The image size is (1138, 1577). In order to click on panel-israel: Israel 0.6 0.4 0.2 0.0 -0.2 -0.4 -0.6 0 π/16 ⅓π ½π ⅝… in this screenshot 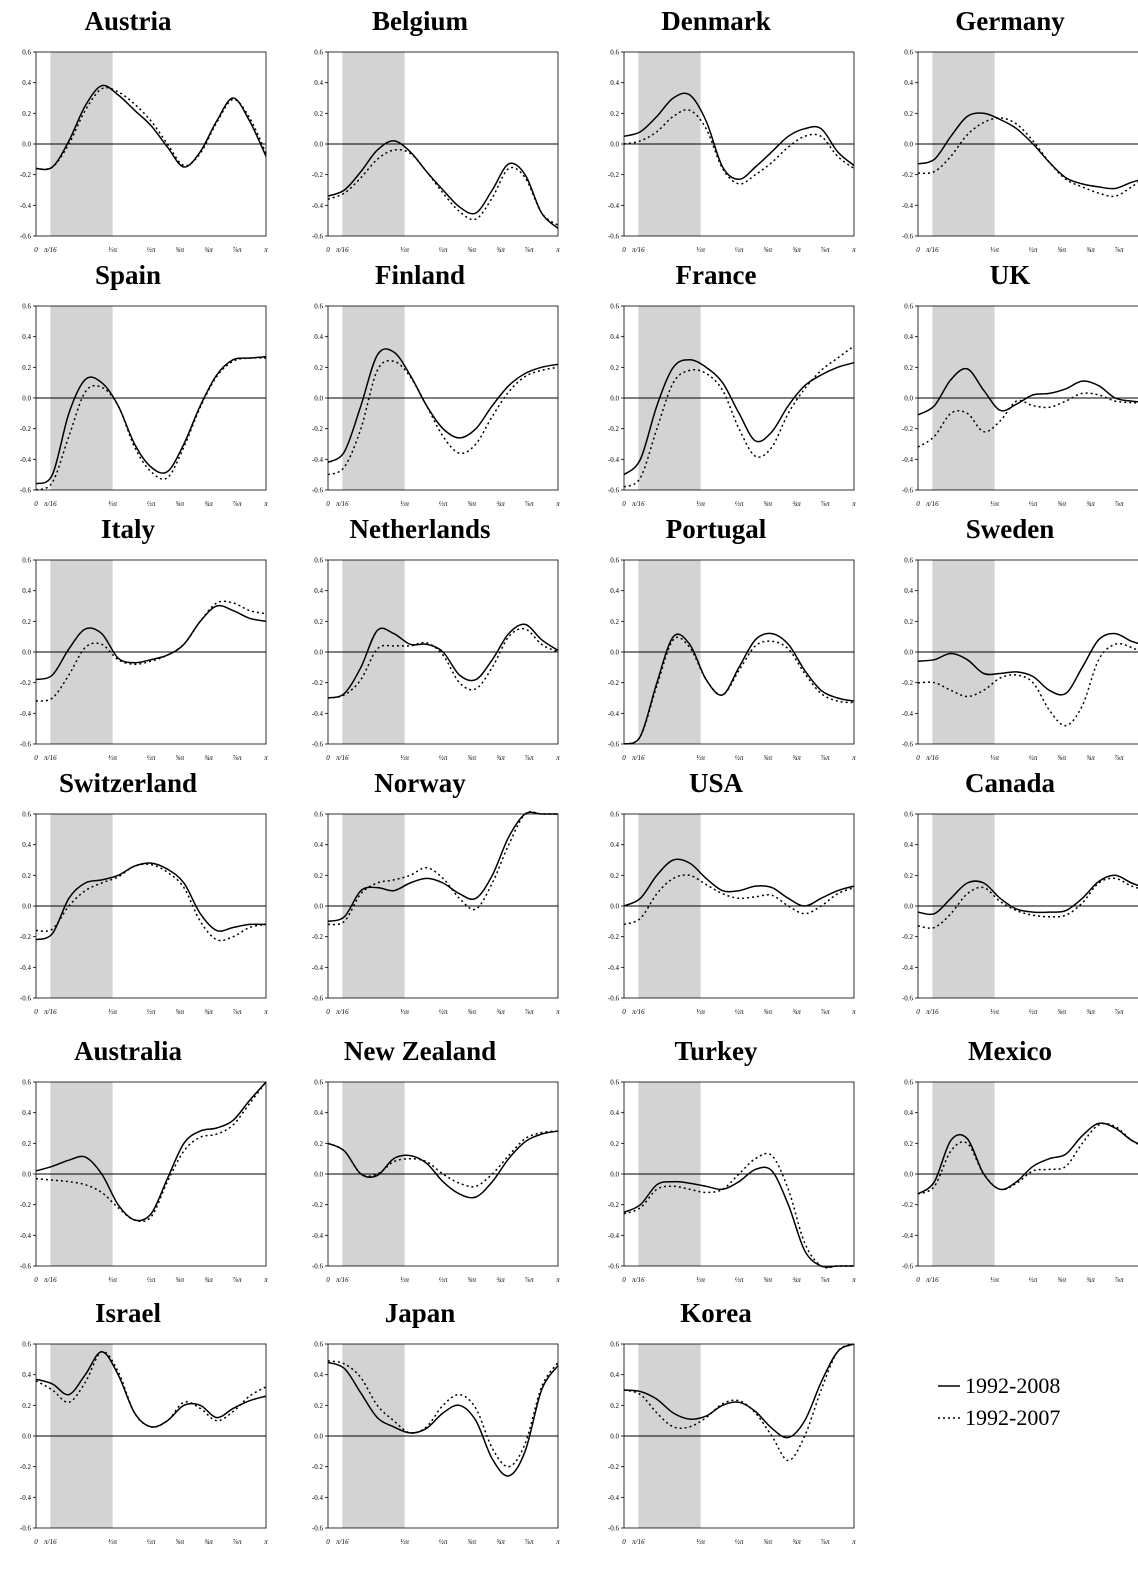, I will do `click(148, 1423)`.